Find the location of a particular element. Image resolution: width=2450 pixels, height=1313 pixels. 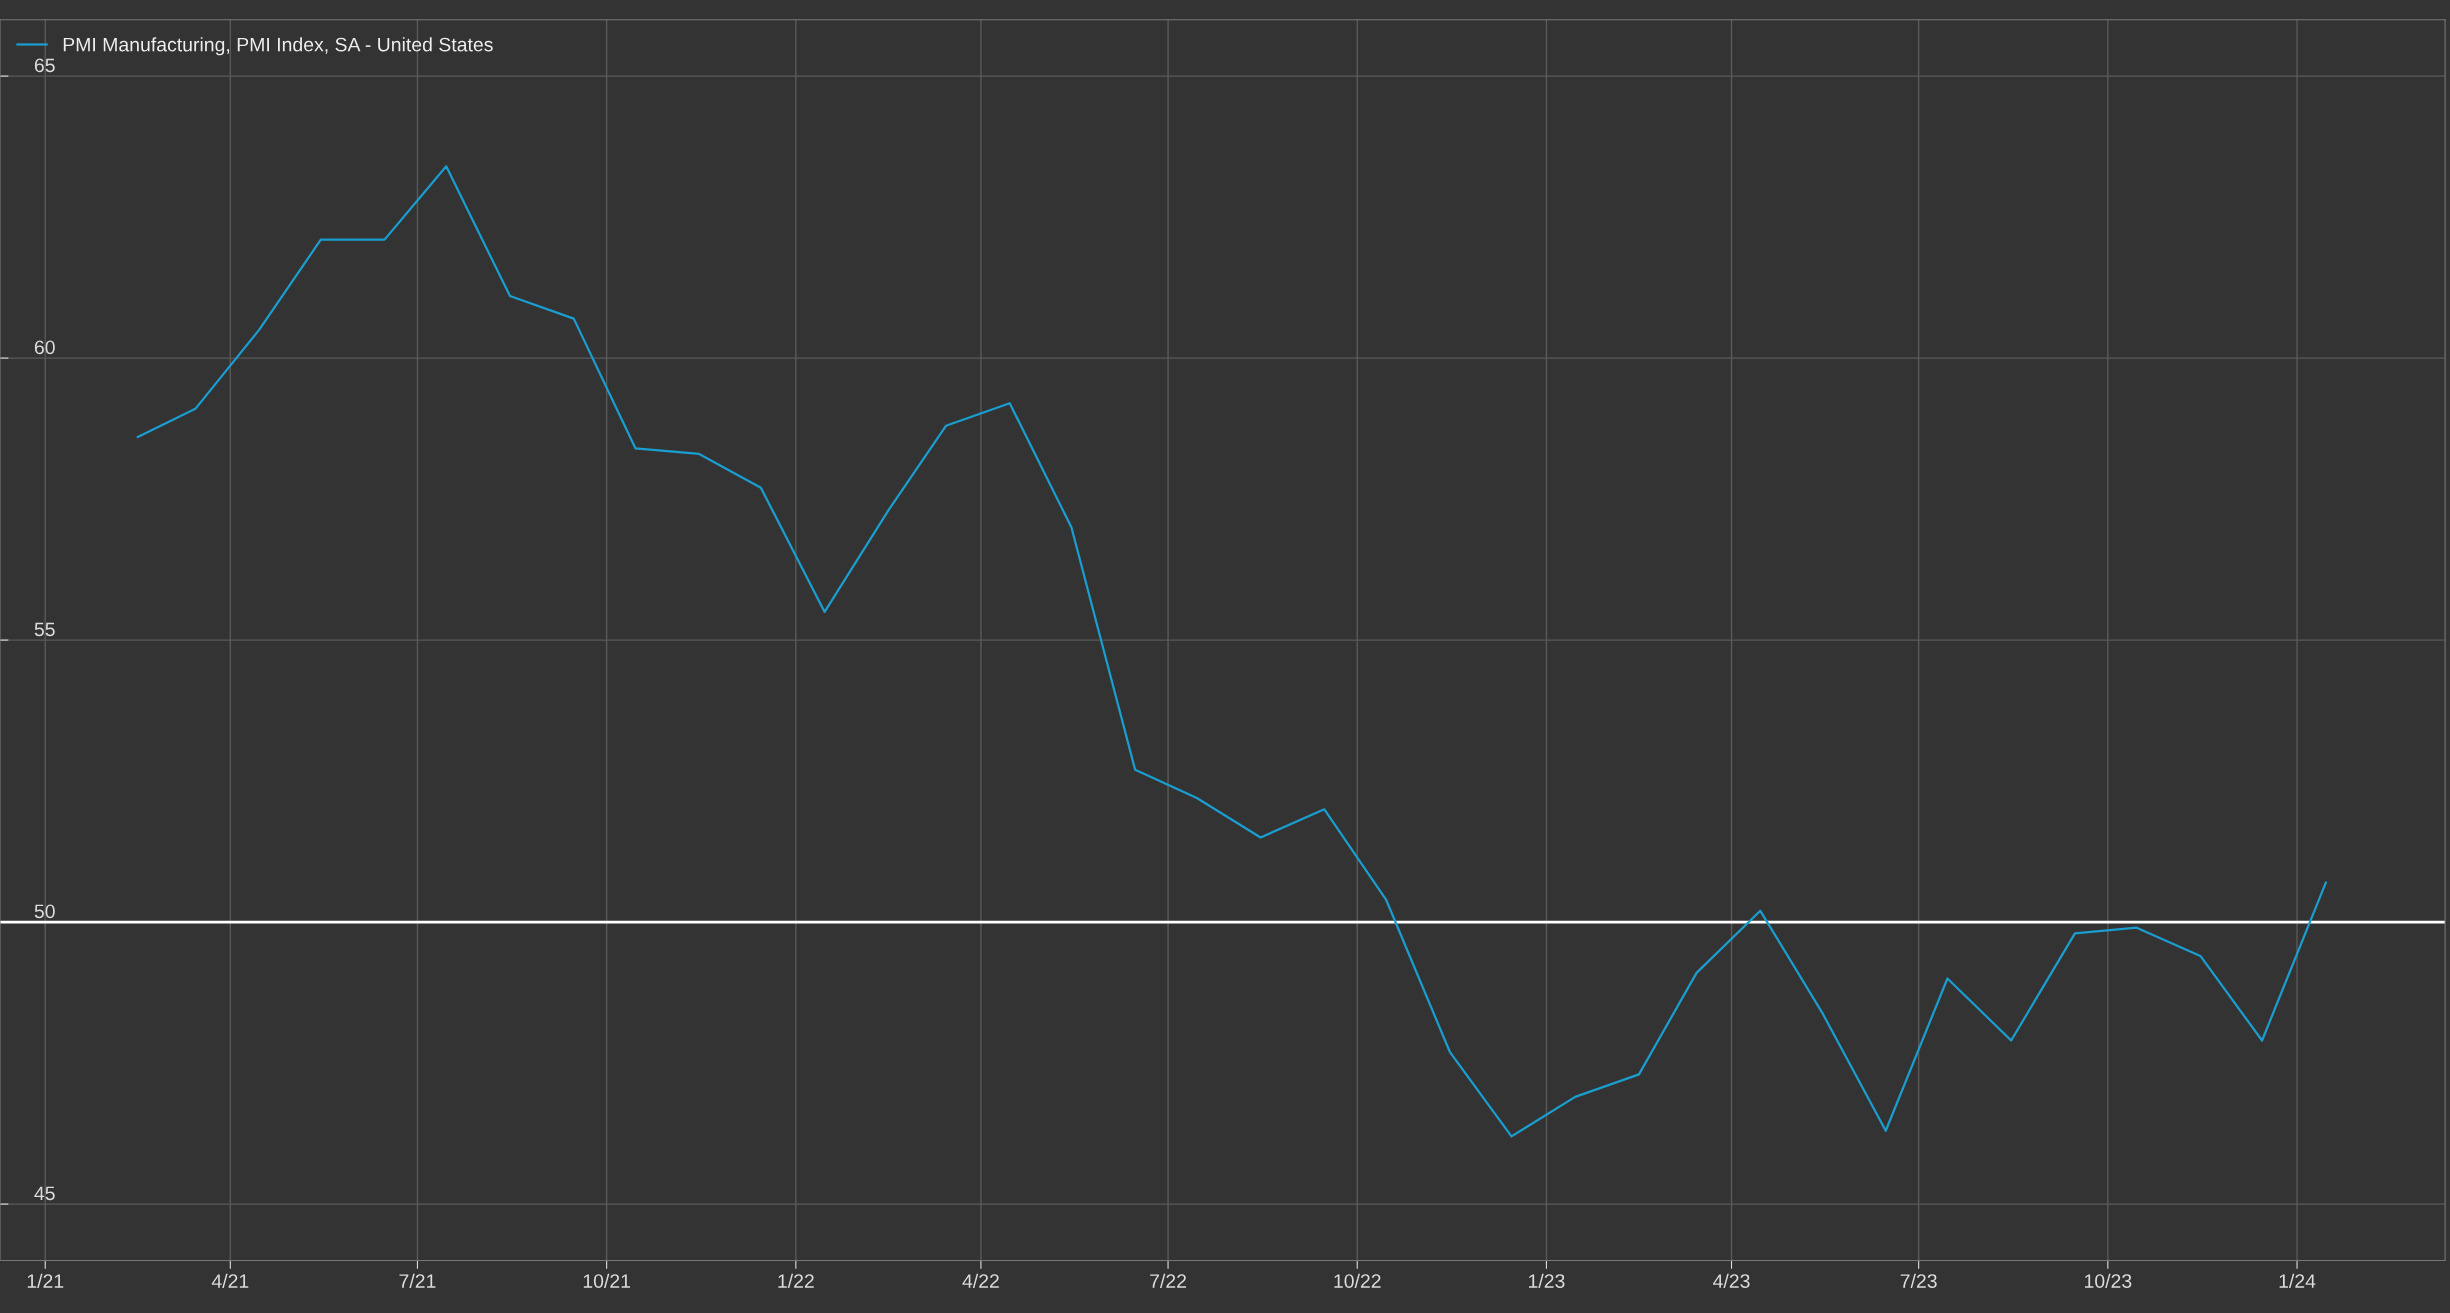

y-tick-label: 50 is located at coordinates (44, 911).